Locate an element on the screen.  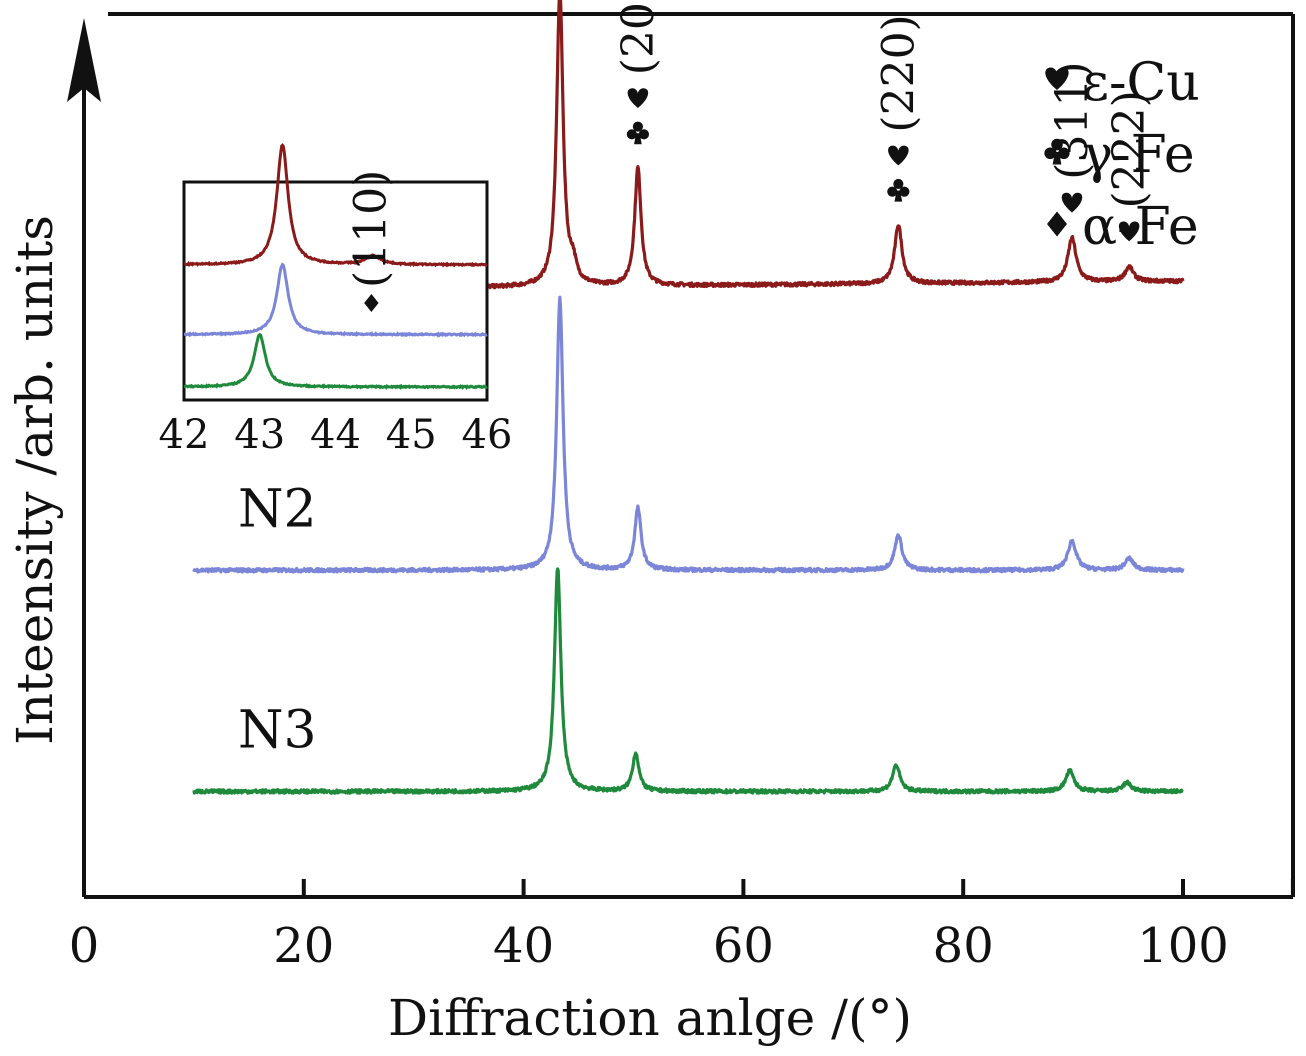
inset-line-n1 is located at coordinates (335, 205).